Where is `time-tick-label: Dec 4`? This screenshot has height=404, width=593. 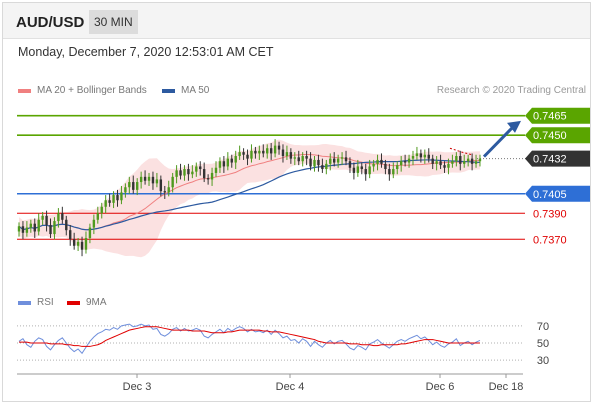
time-tick-label: Dec 4 is located at coordinates (290, 387).